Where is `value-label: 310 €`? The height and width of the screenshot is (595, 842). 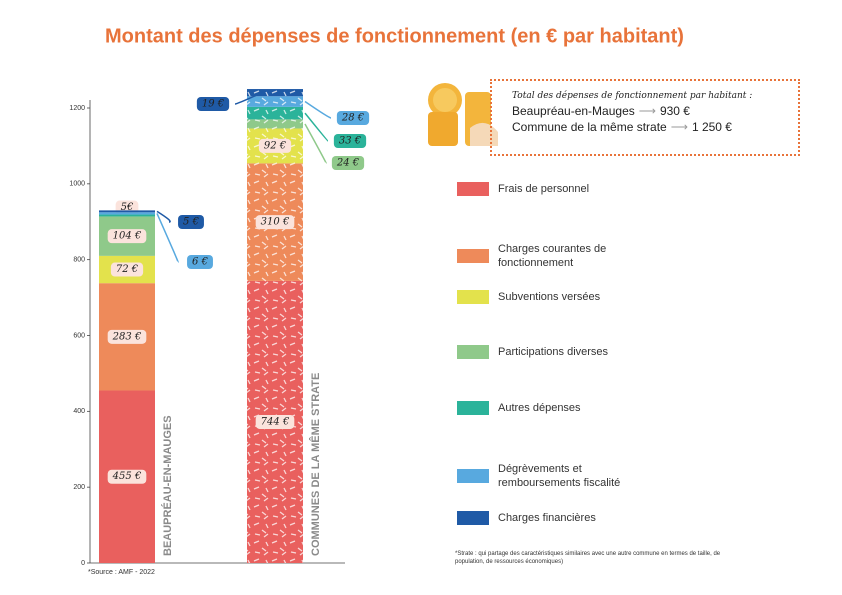
value-label: 310 € is located at coordinates (275, 222).